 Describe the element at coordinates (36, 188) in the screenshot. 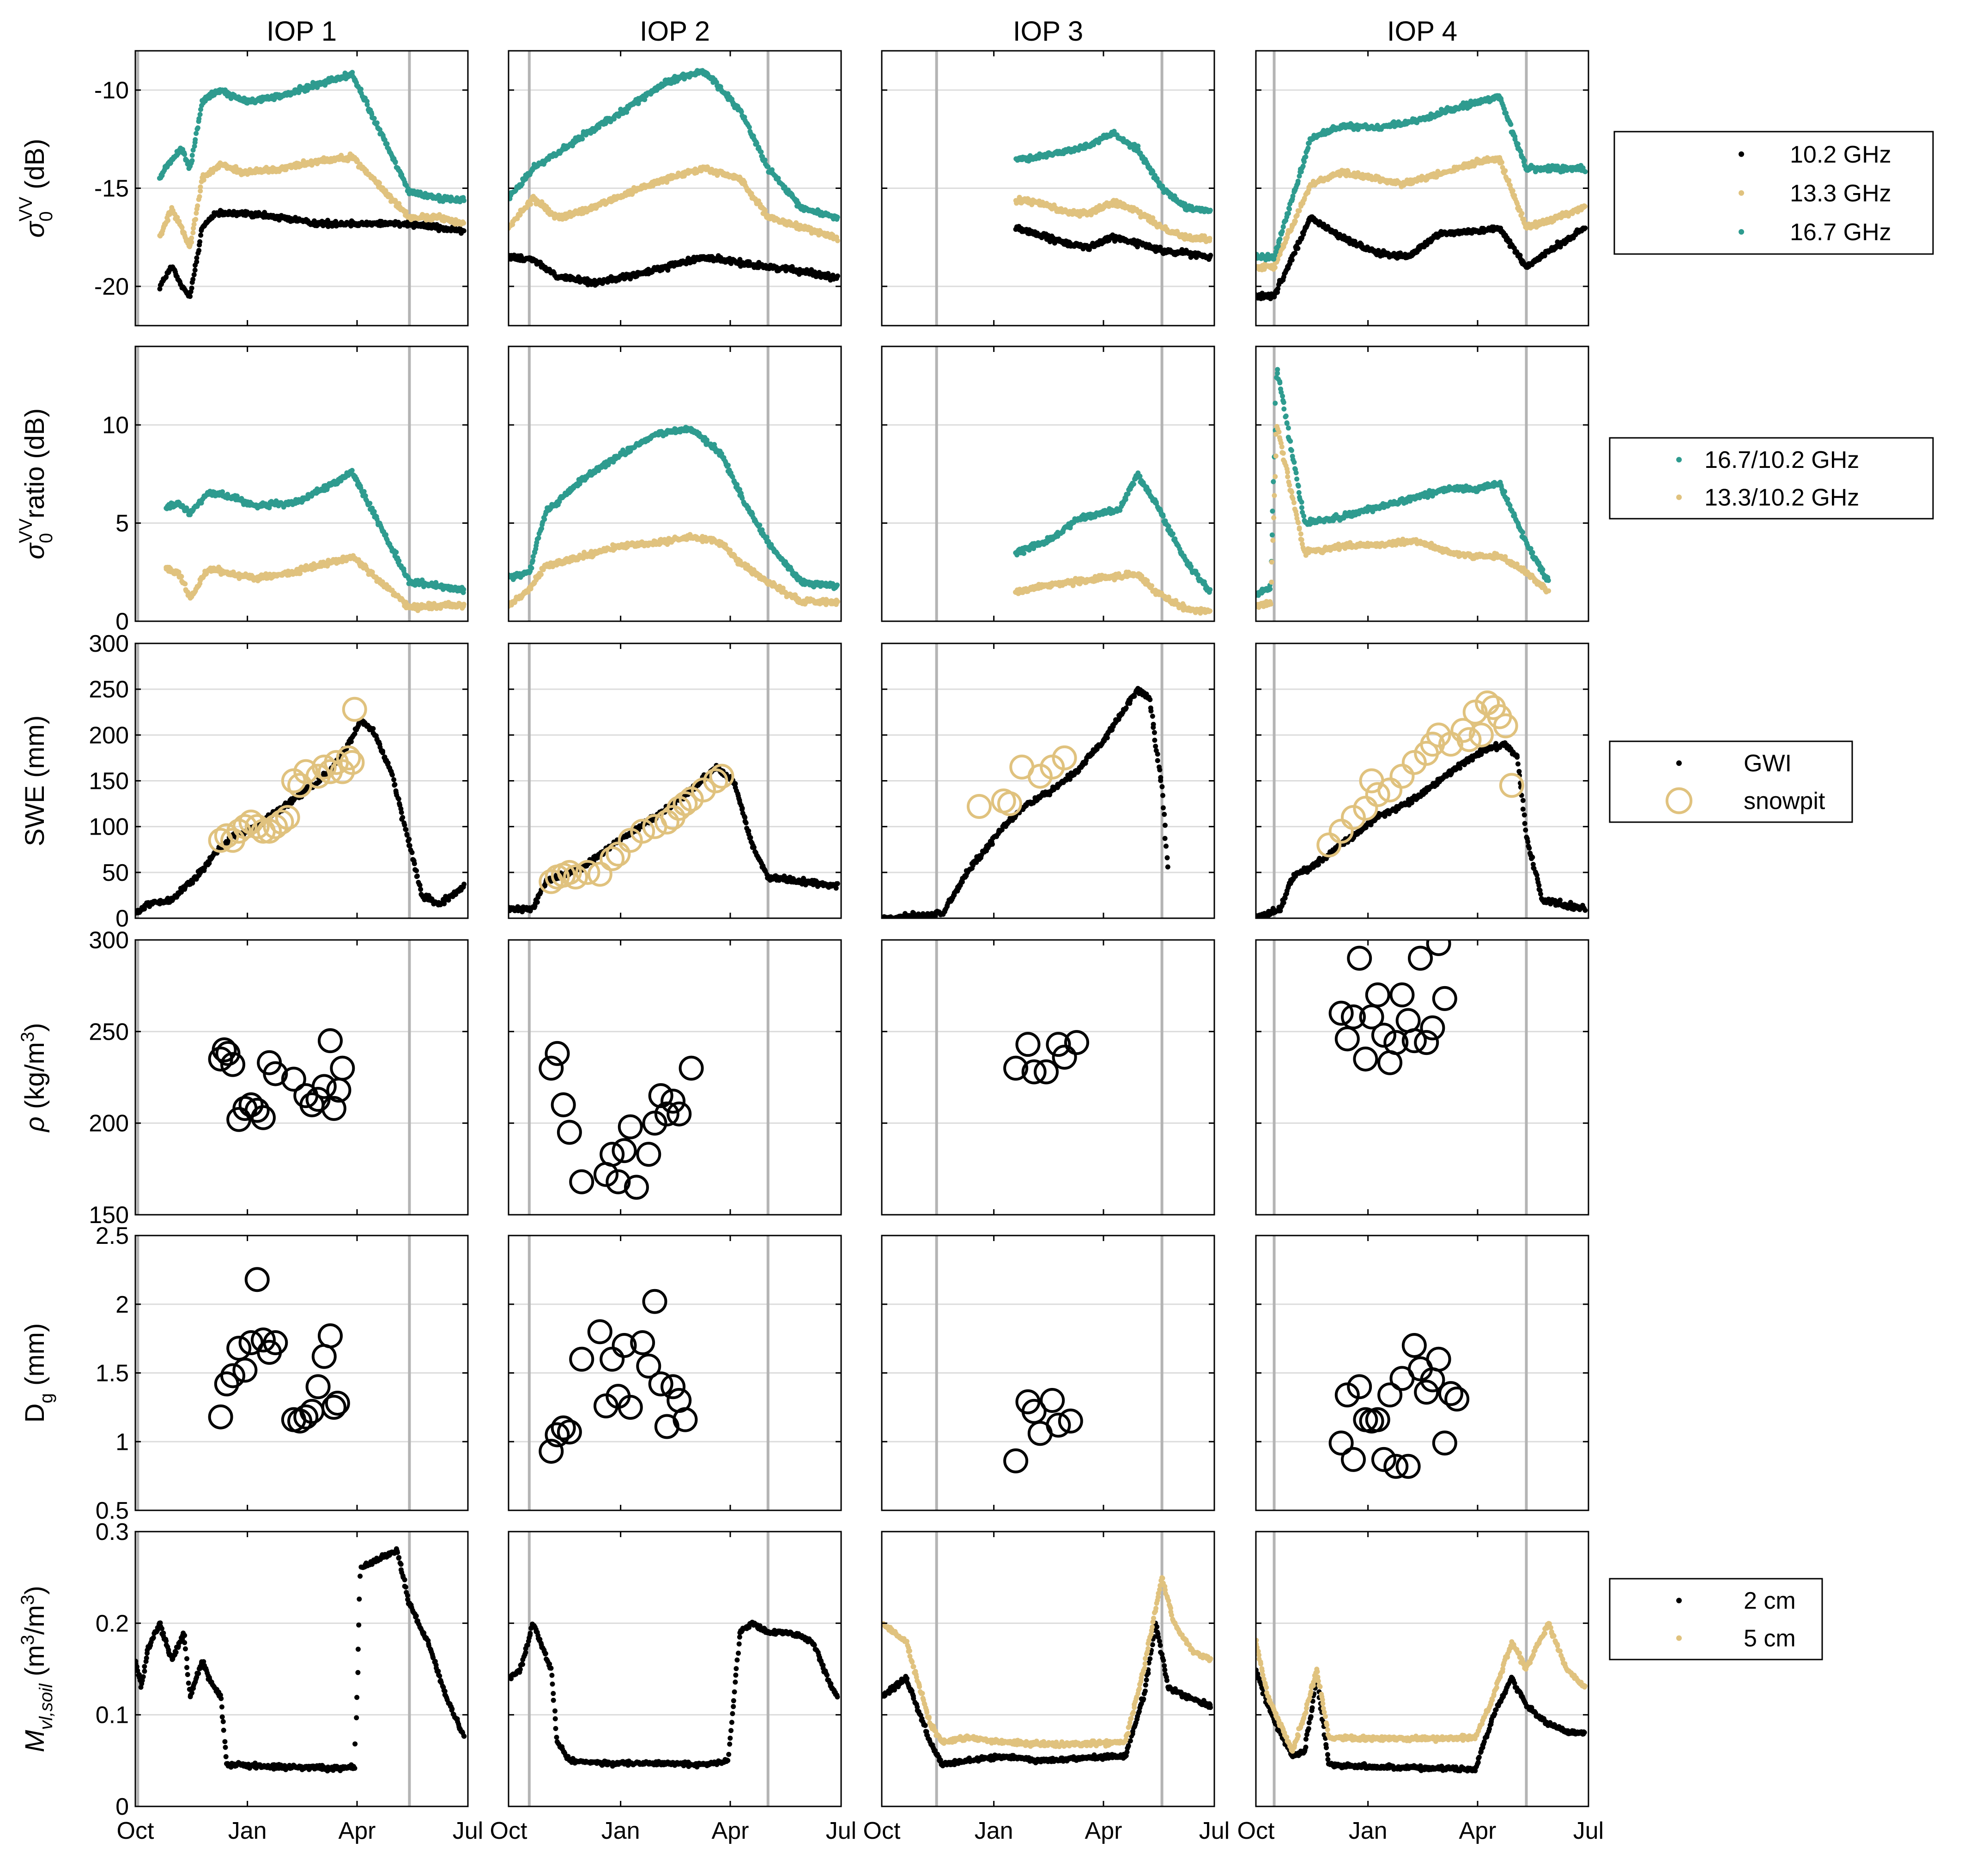

I see `y-axis-label: σ0VV (dB)` at that location.